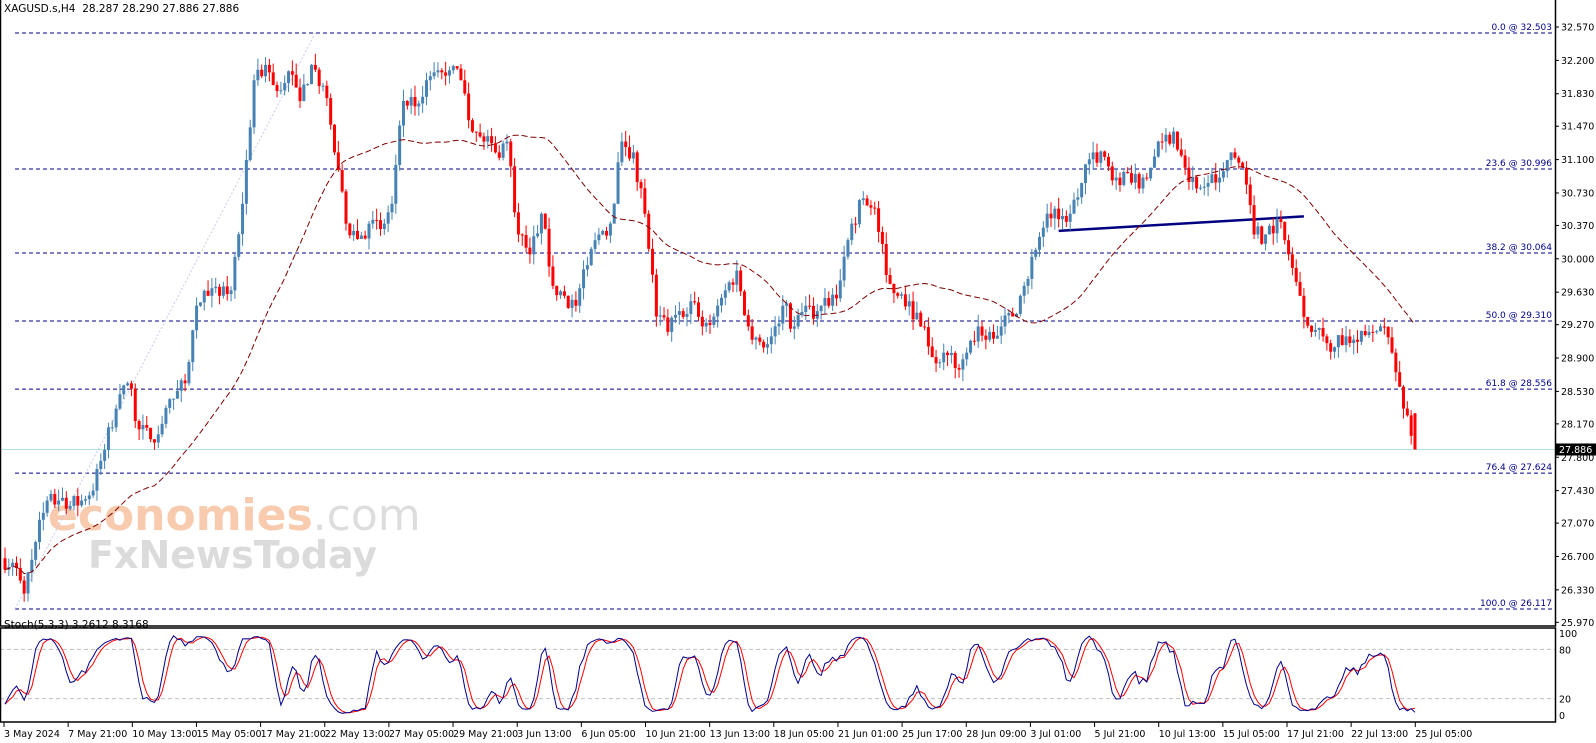  Describe the element at coordinates (164, 734) in the screenshot. I see `time-tick-label: 10 May 13:00` at that location.